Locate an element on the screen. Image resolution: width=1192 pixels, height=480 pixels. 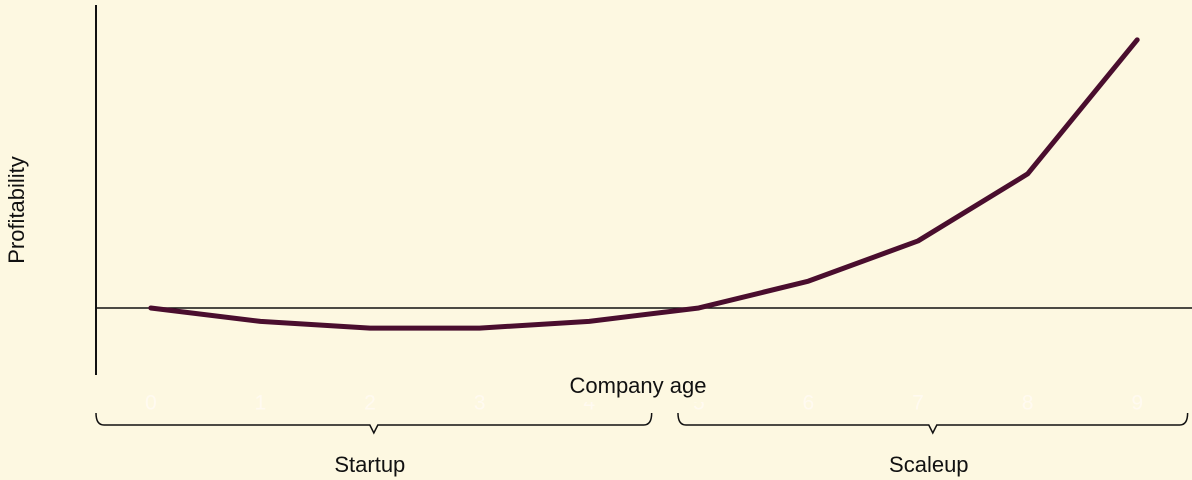
x-tick-label: 8 is located at coordinates (1028, 403).